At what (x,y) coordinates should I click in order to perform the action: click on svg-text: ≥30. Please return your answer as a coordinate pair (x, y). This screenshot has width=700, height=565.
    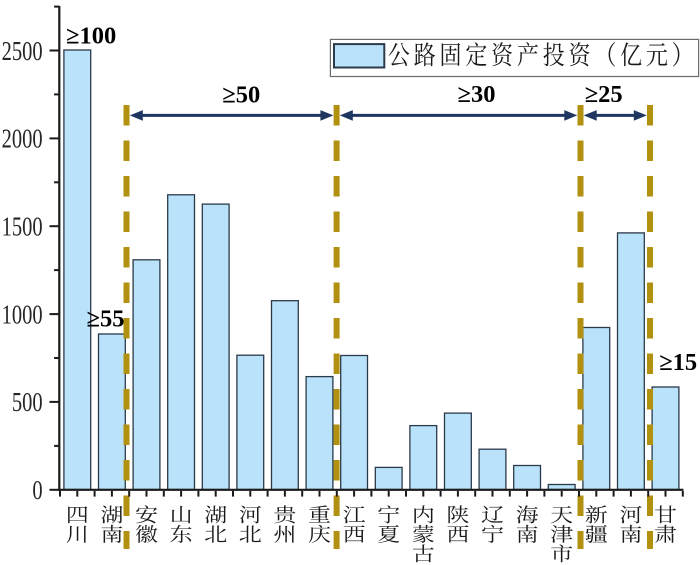
    Looking at the image, I should click on (477, 94).